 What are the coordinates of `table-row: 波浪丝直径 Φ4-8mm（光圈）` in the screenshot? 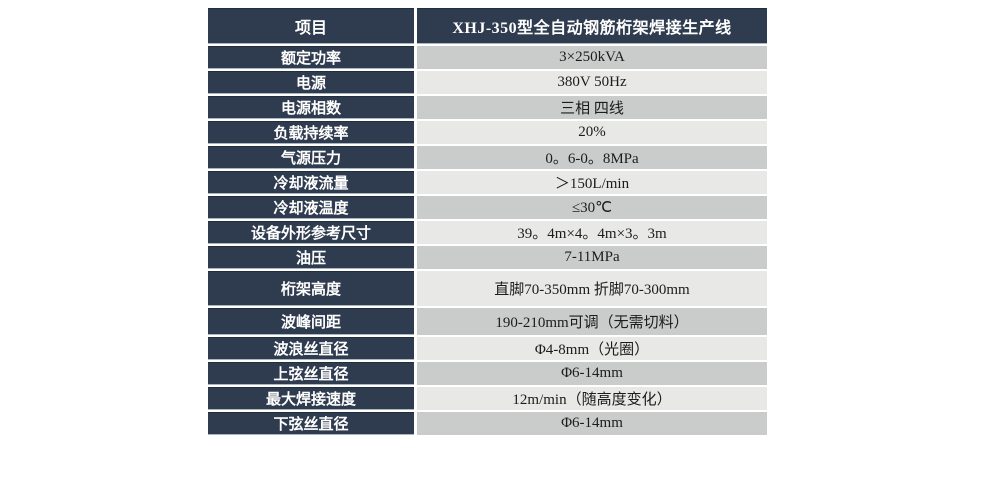 It's located at (487, 348).